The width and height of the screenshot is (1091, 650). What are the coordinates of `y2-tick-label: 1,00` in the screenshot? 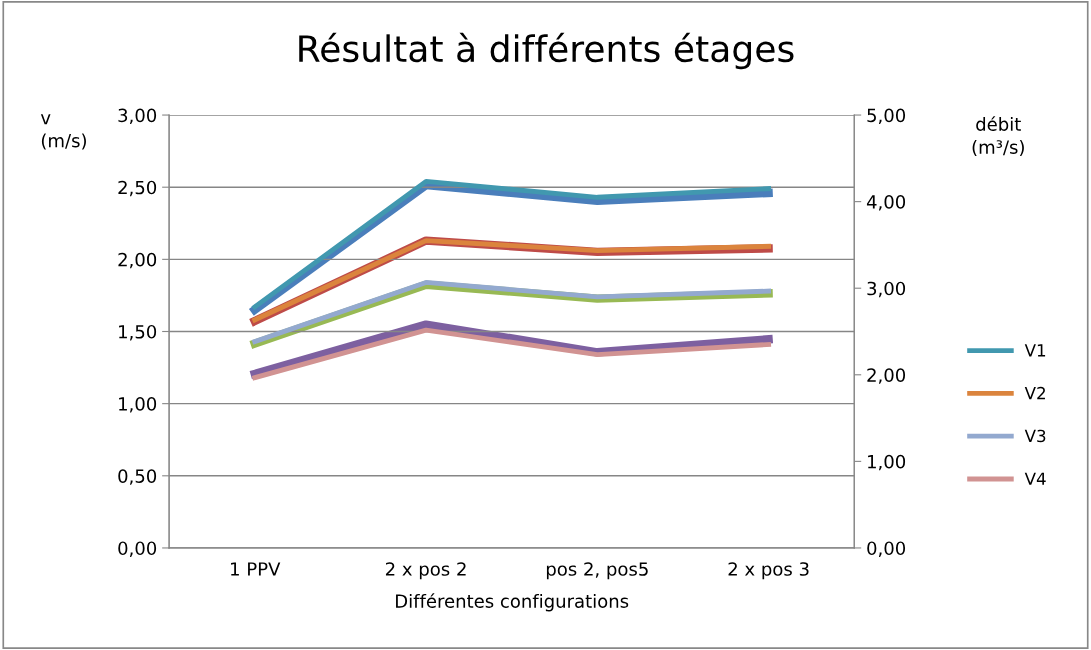 It's located at (887, 462).